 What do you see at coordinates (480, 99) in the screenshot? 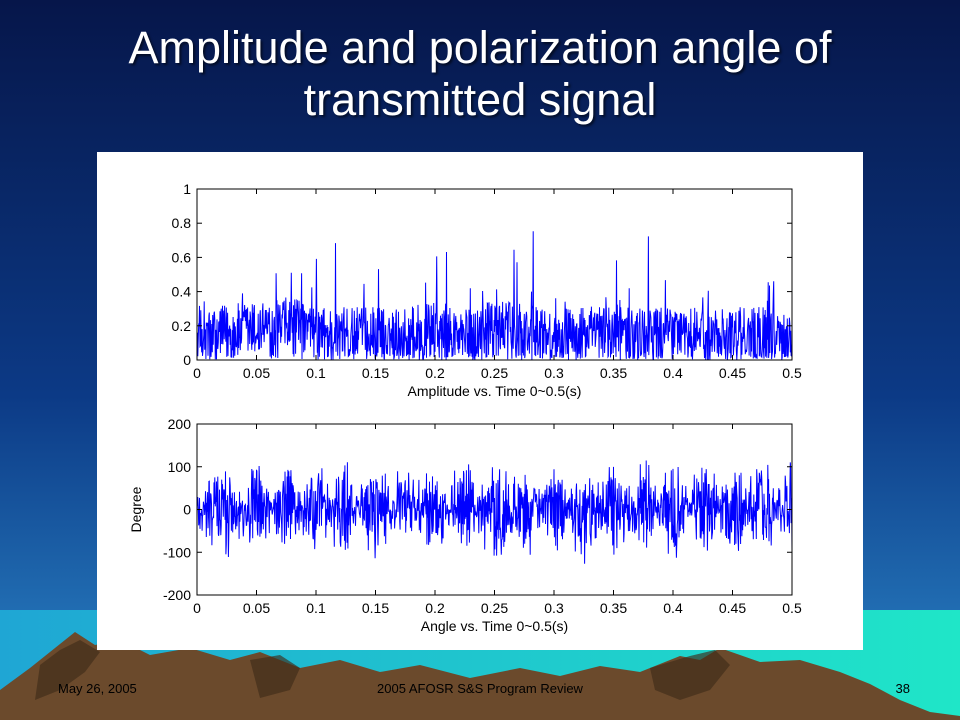
I see `slide-title-line2: transmitted signal` at bounding box center [480, 99].